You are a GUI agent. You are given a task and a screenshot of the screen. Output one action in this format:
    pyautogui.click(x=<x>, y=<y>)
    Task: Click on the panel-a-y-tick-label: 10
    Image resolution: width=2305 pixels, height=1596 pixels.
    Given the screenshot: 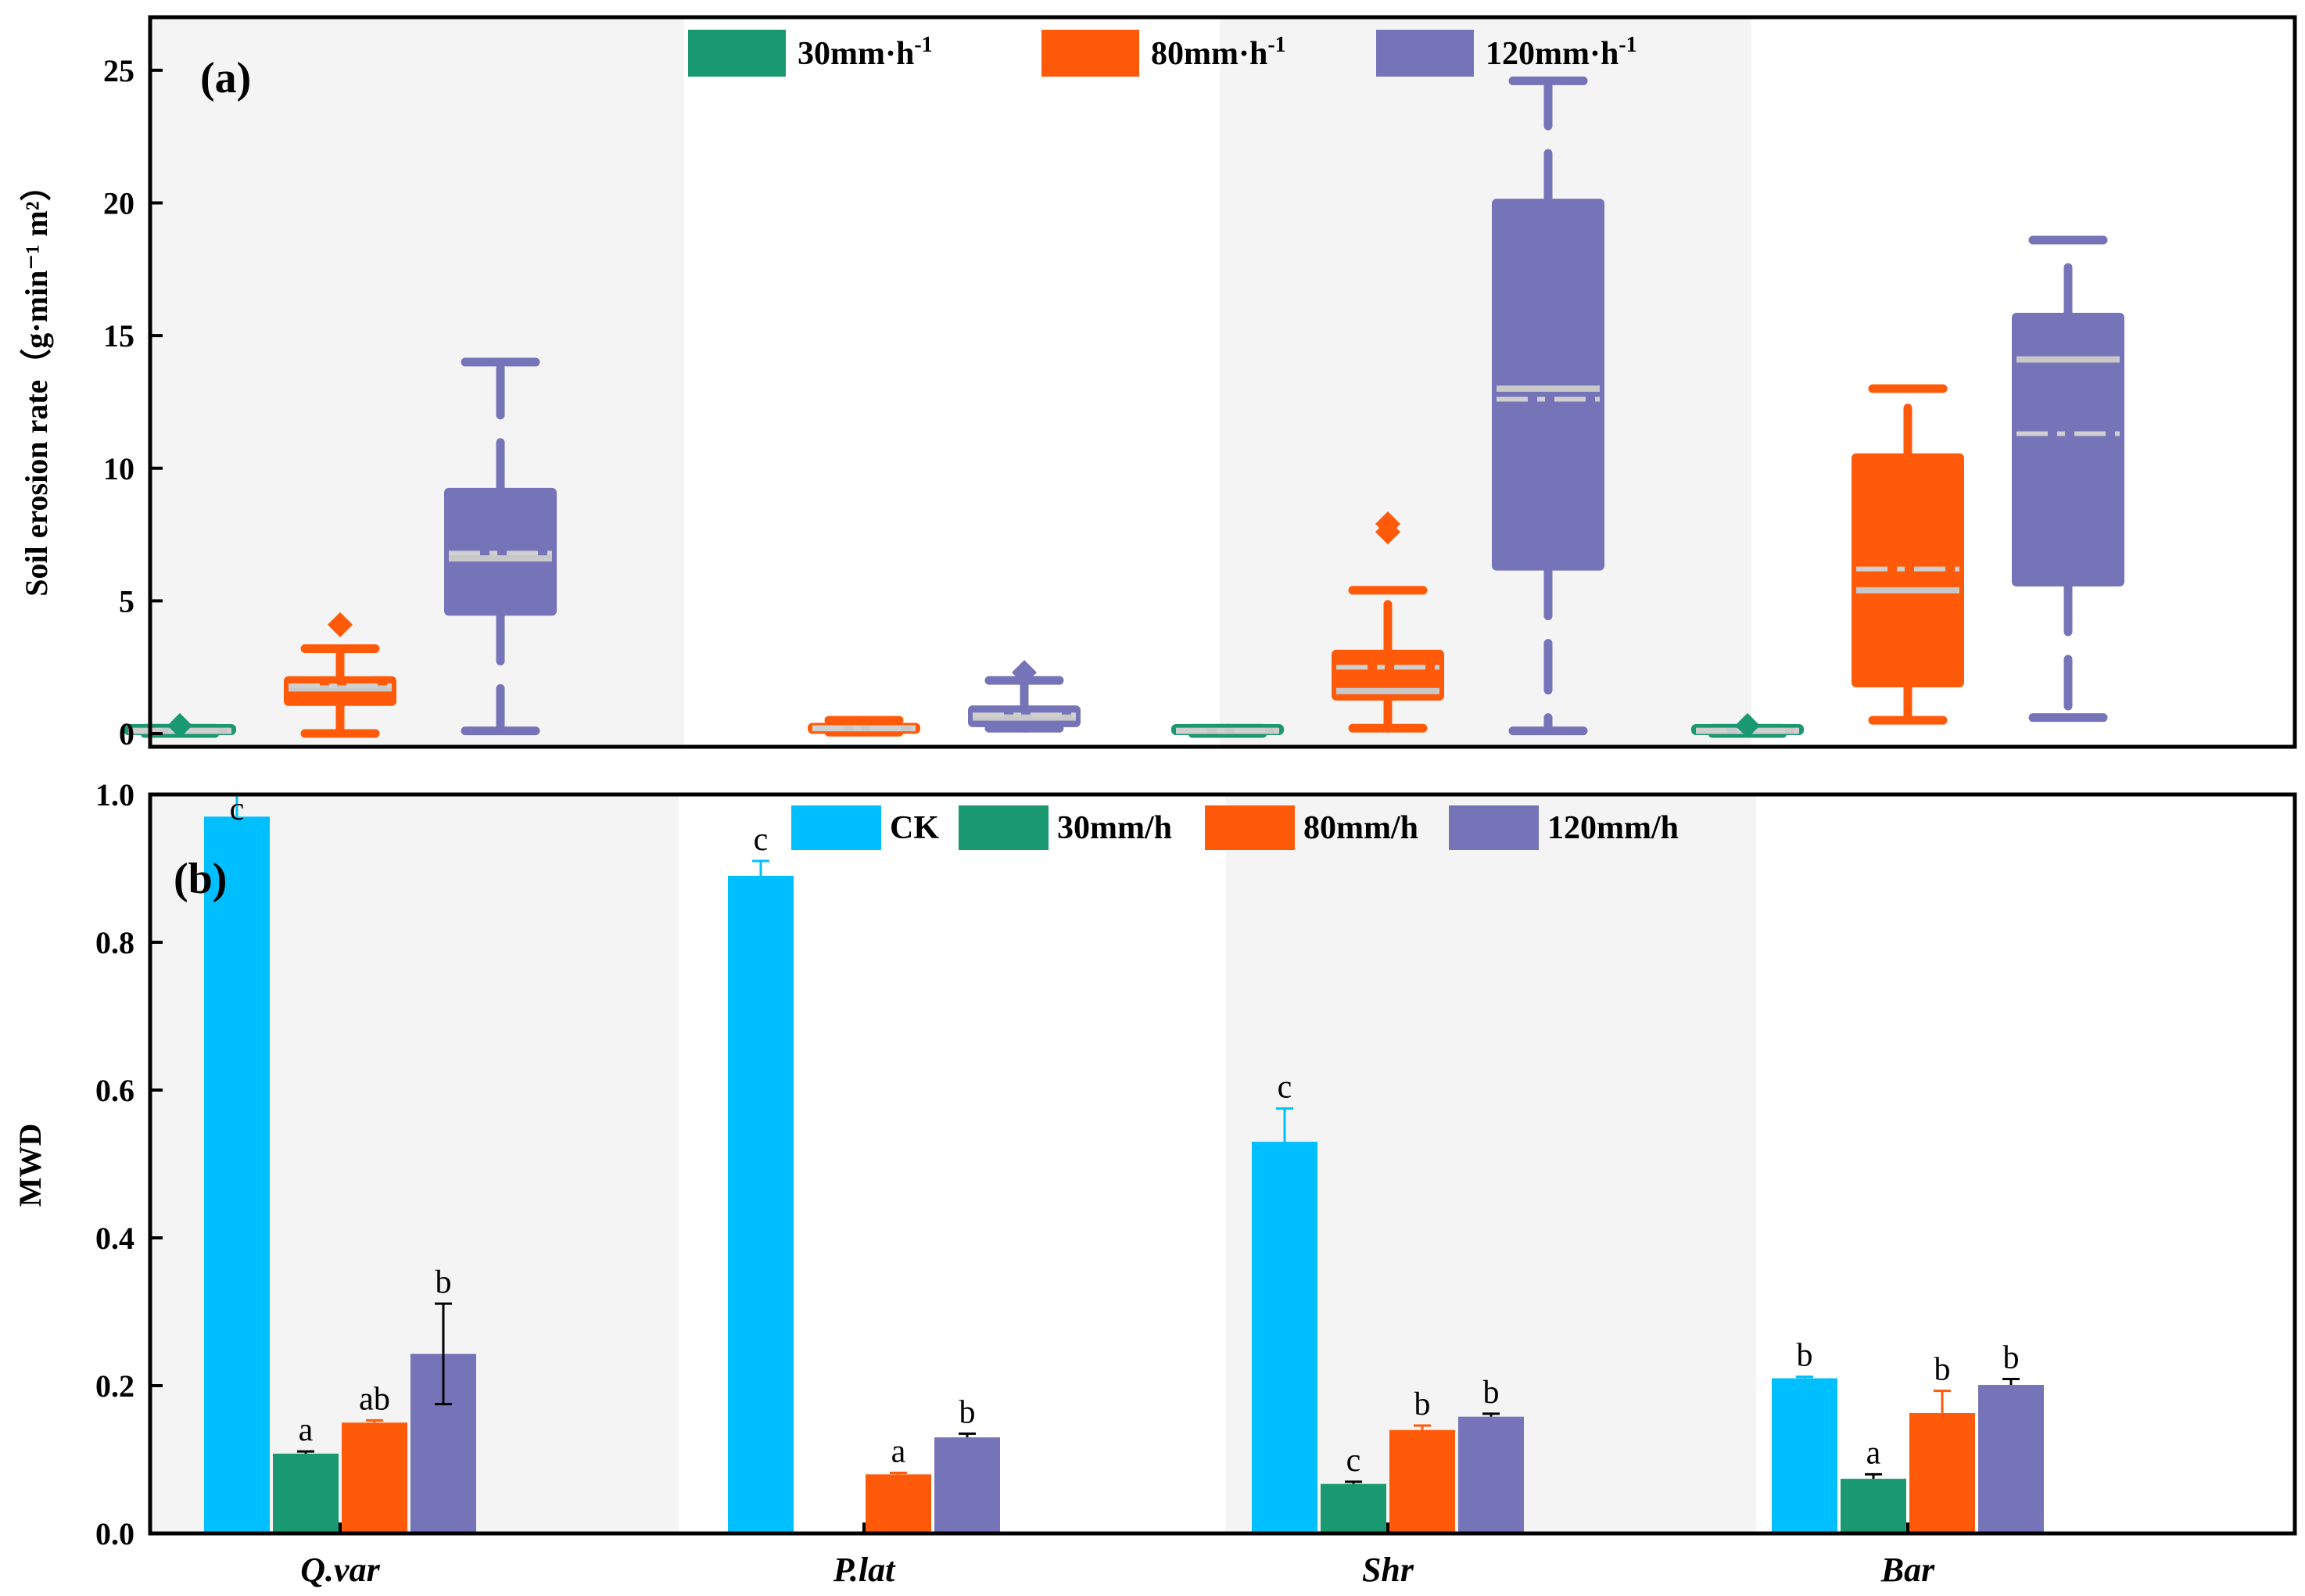 What is the action you would take?
    pyautogui.click(x=119, y=469)
    